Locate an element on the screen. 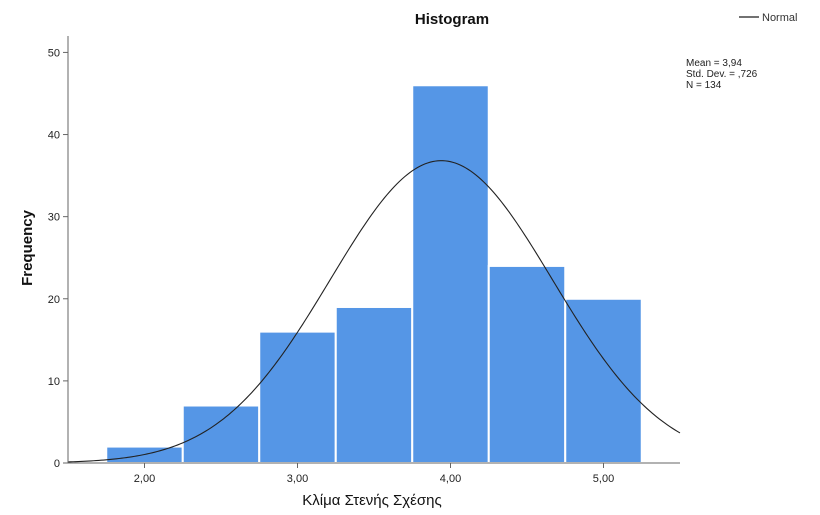 The height and width of the screenshot is (515, 820). x-axis-label: Κλίμα Στενής Σχέσης is located at coordinates (371, 500).